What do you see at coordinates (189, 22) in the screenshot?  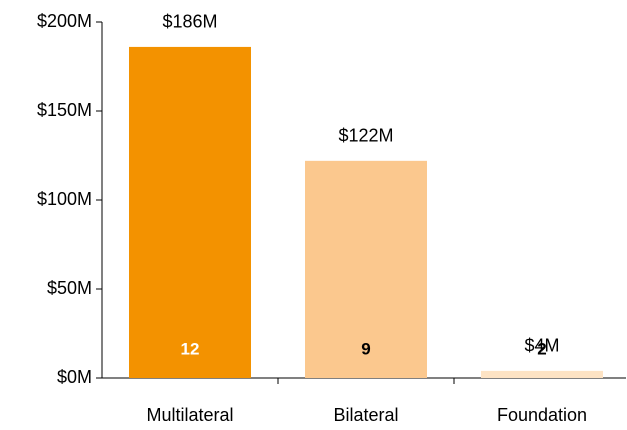 I see `value-label: $186M` at bounding box center [189, 22].